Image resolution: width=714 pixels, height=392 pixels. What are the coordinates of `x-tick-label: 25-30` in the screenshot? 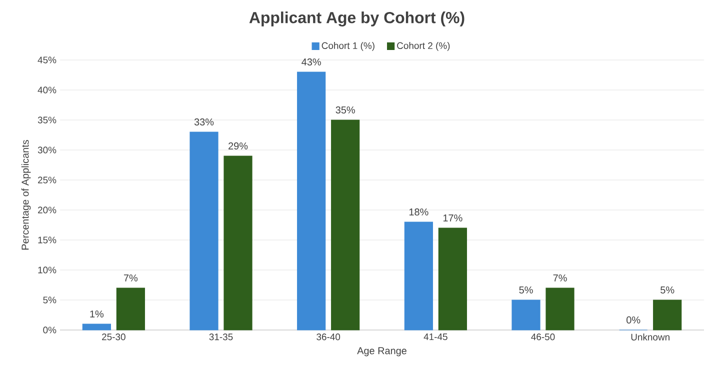 It's located at (114, 337).